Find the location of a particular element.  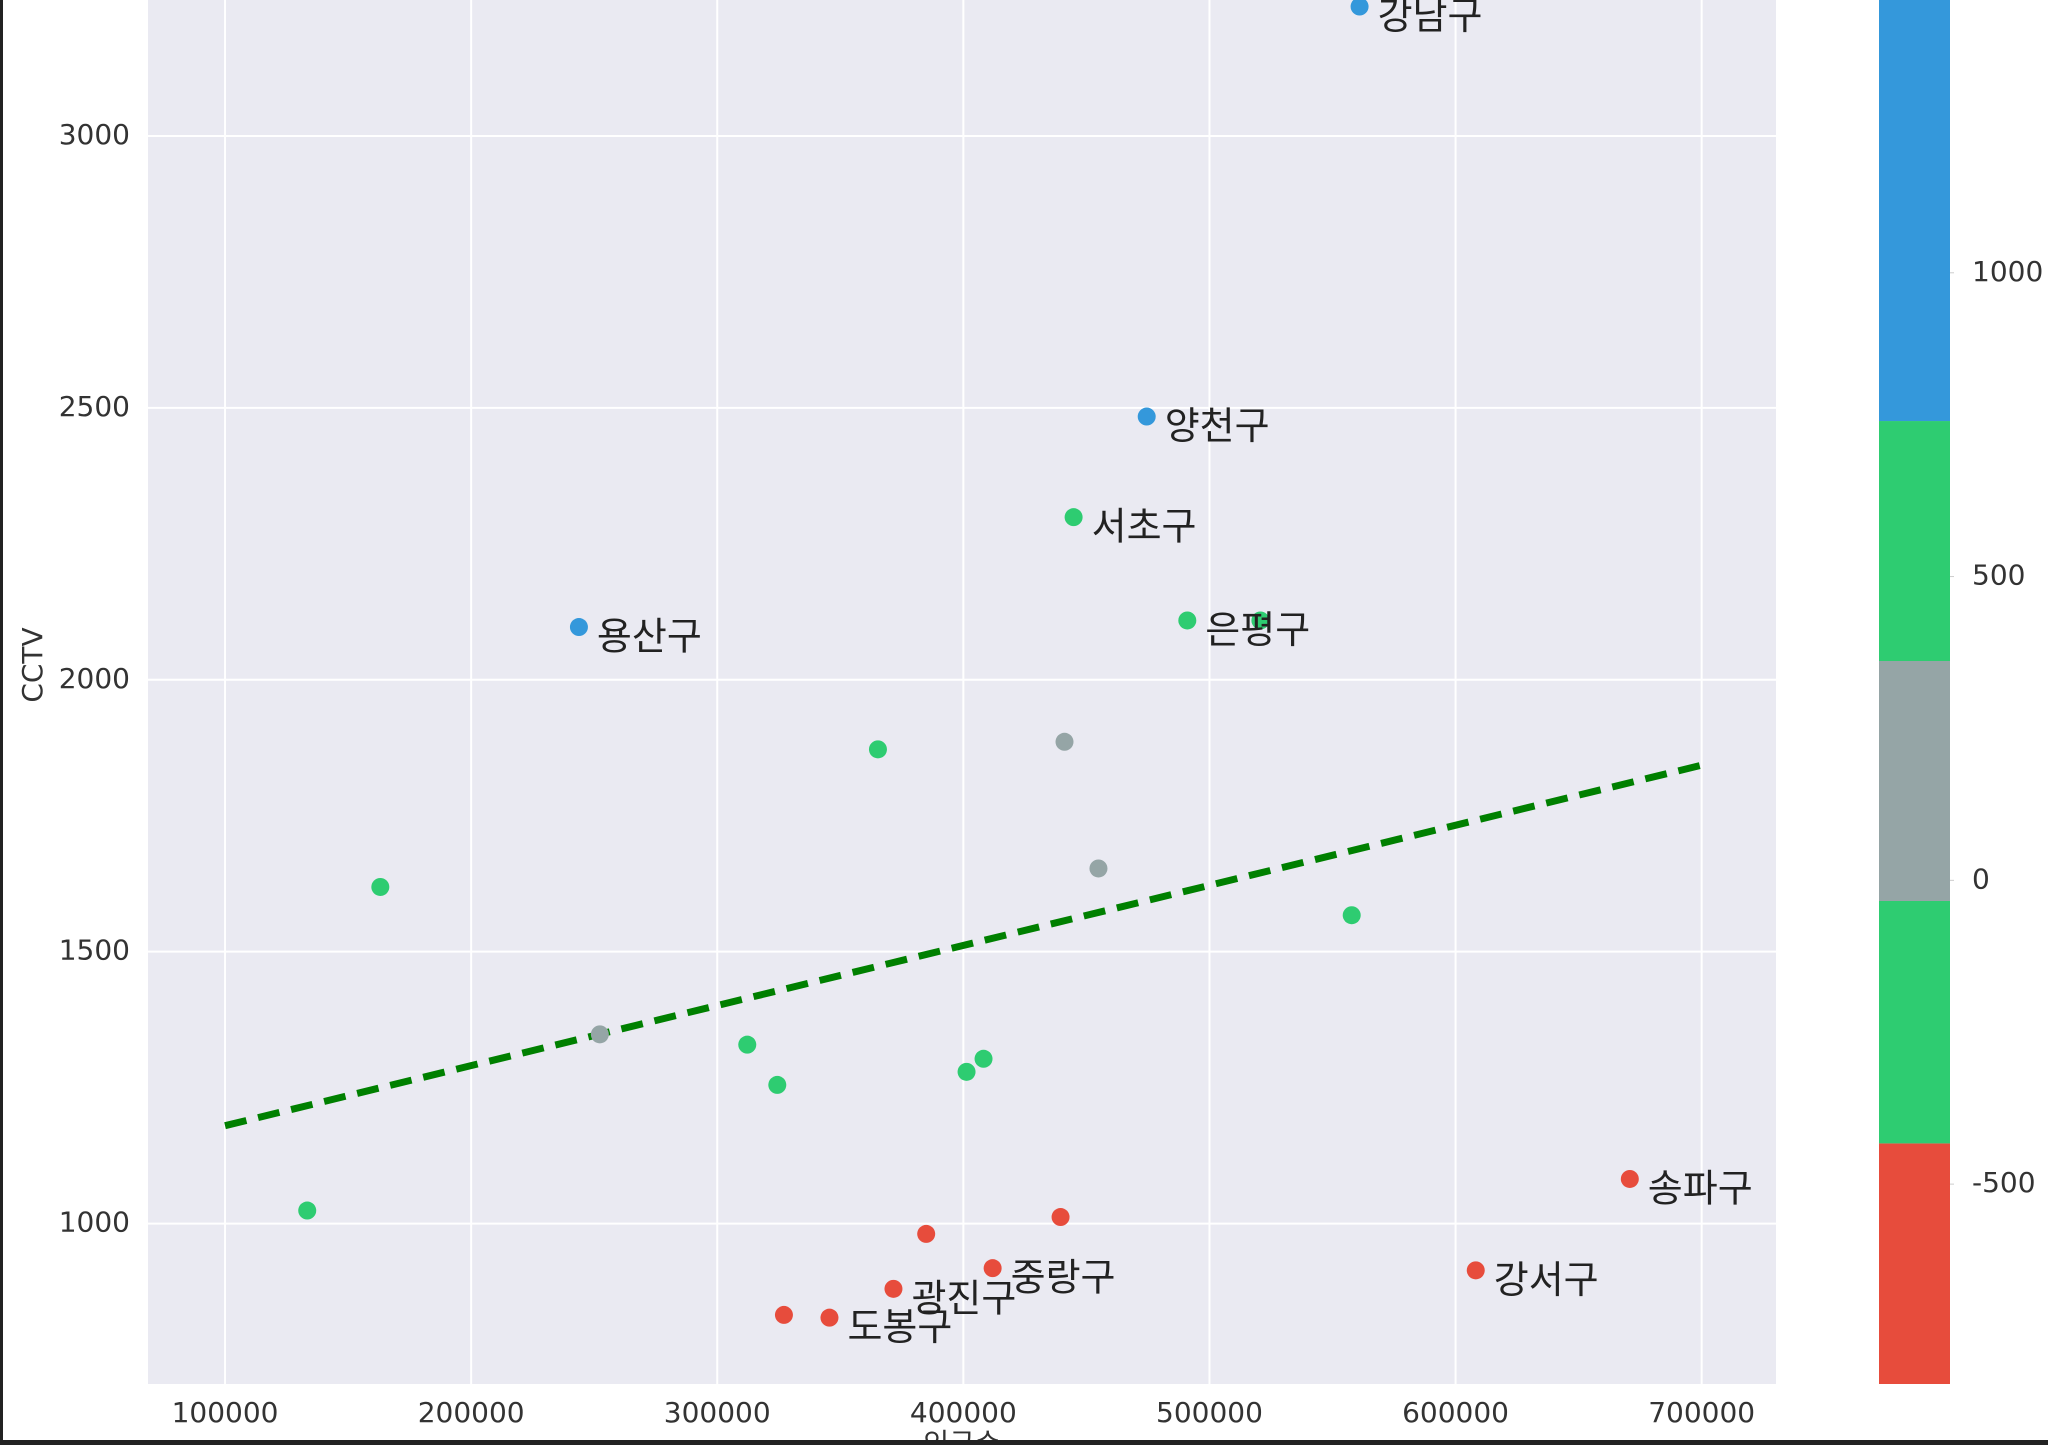

point-label: 양천구 is located at coordinates (1217, 426).